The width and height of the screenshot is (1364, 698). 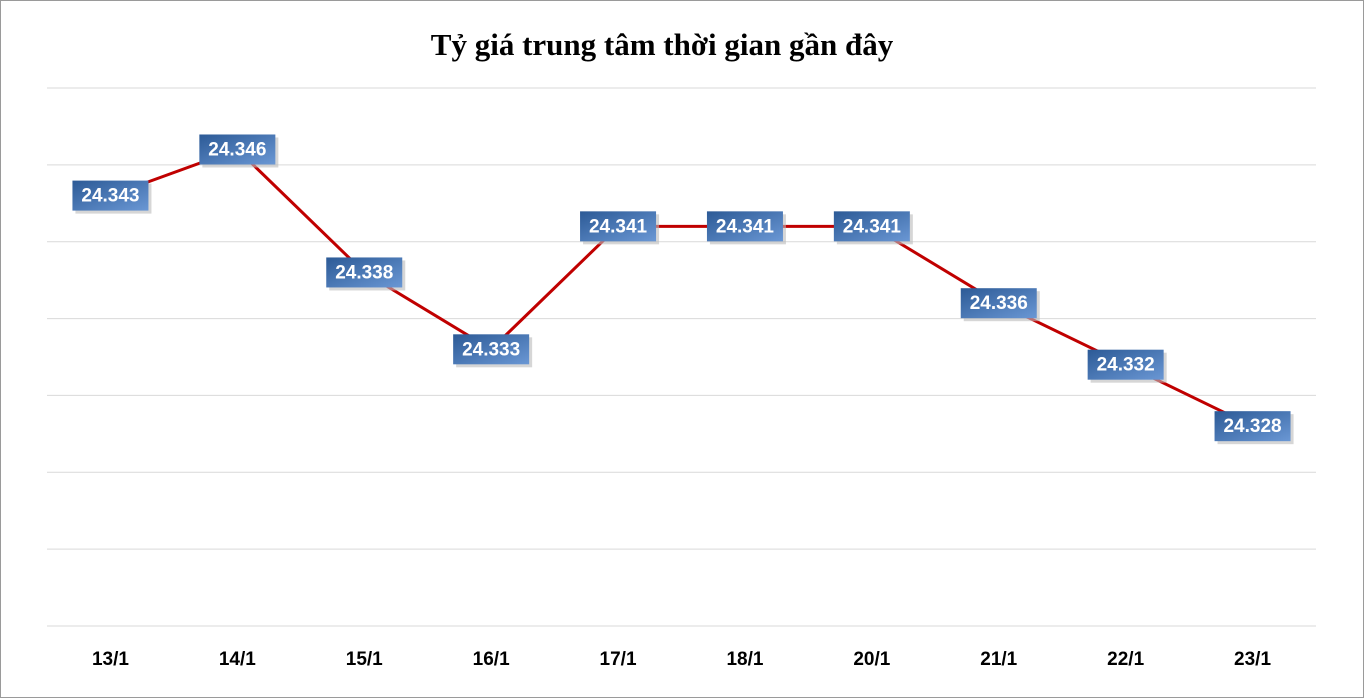 I want to click on x-tick-label: 17/1, so click(x=618, y=659).